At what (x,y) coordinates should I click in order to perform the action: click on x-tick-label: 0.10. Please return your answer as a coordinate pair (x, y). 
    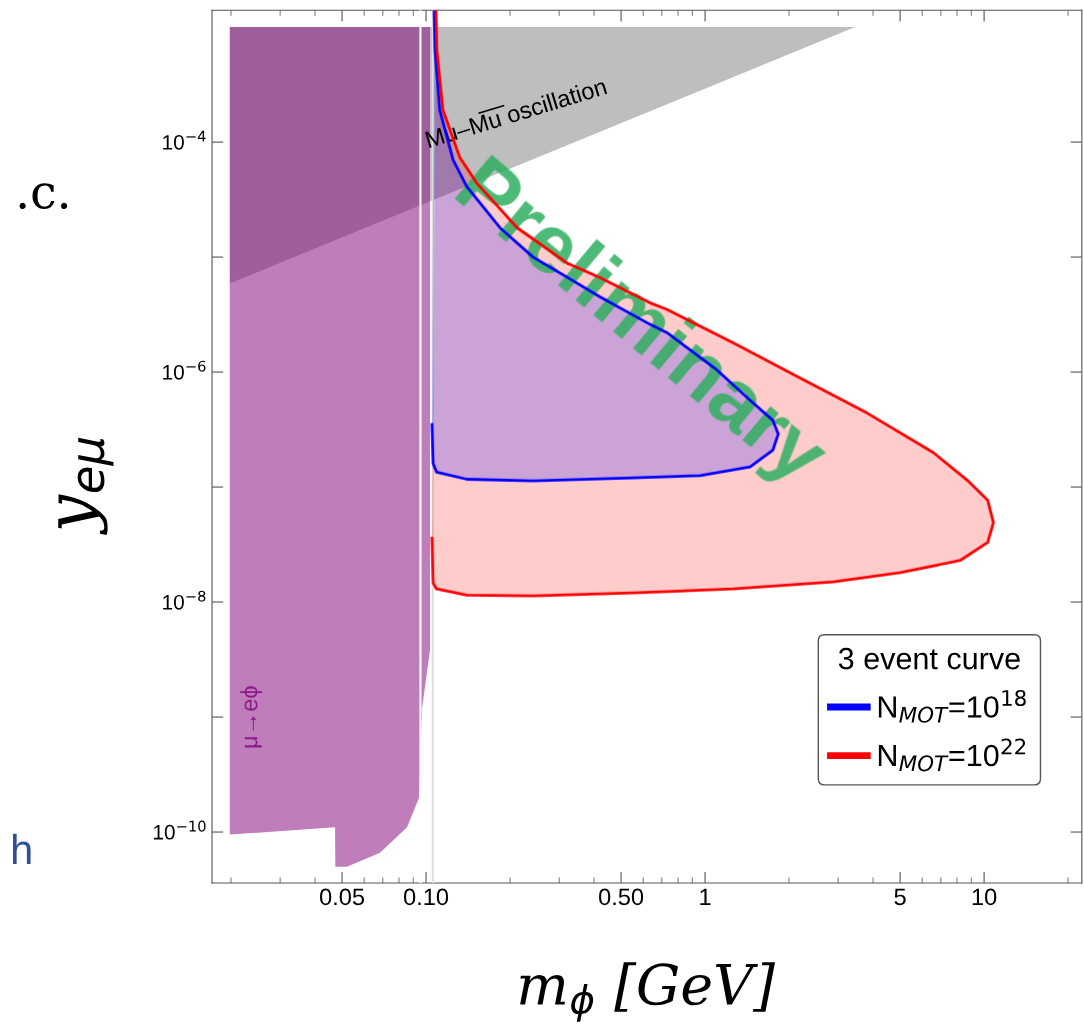
    Looking at the image, I should click on (426, 897).